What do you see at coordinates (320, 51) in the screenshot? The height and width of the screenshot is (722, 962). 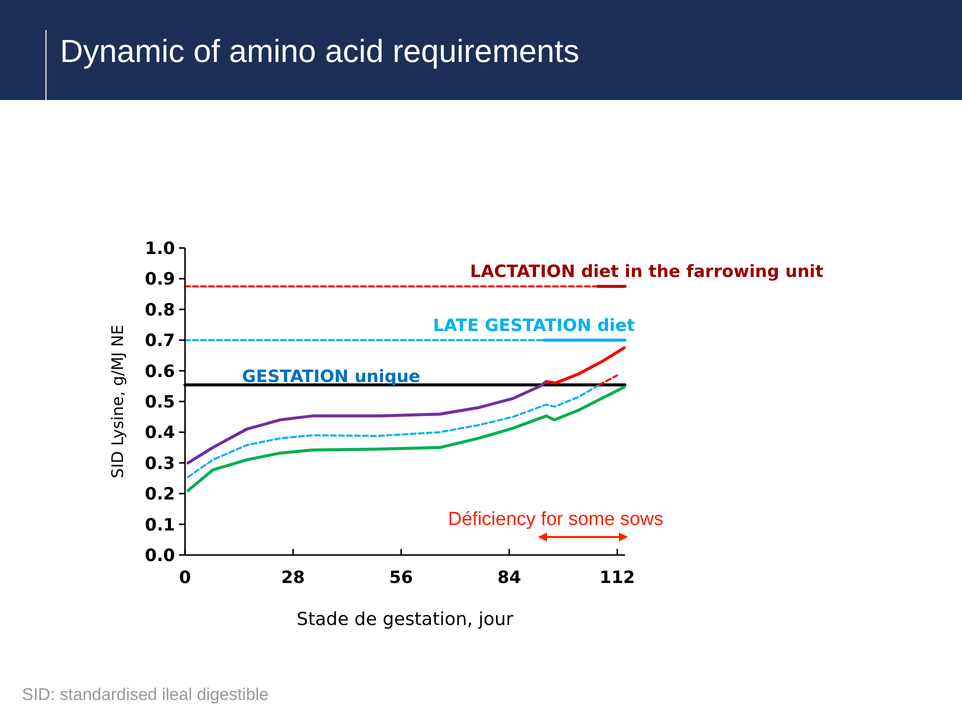 I see `chart-title: Dynamic of amino acid requirements` at bounding box center [320, 51].